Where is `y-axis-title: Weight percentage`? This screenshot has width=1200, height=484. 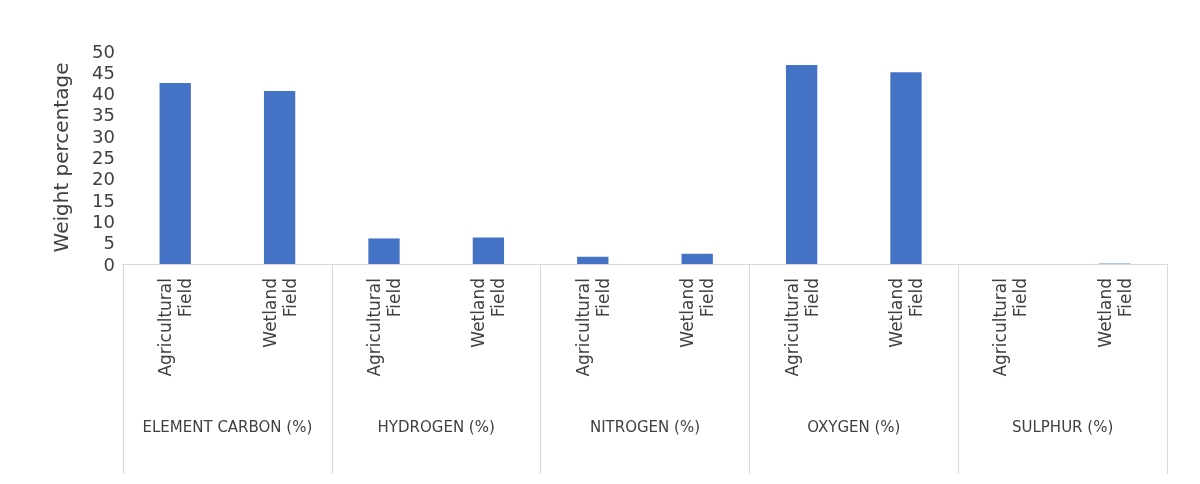
y-axis-title: Weight percentage is located at coordinates (61, 157).